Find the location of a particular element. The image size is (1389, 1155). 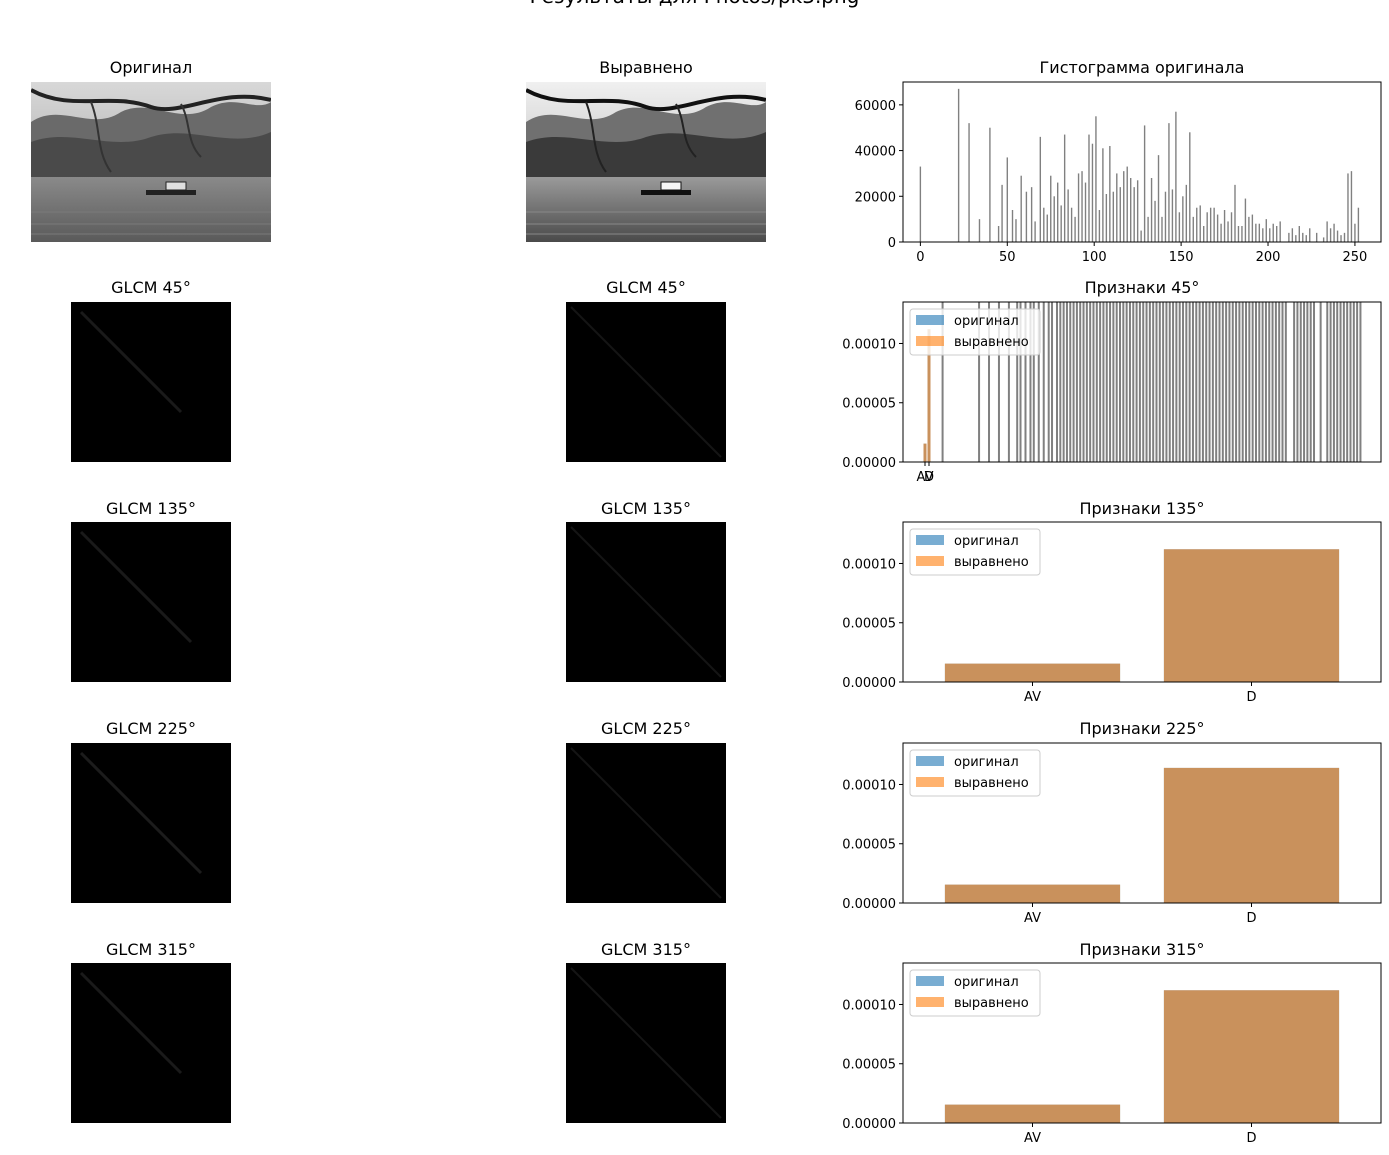

features-315-xtick-label: D is located at coordinates (1251, 1138).